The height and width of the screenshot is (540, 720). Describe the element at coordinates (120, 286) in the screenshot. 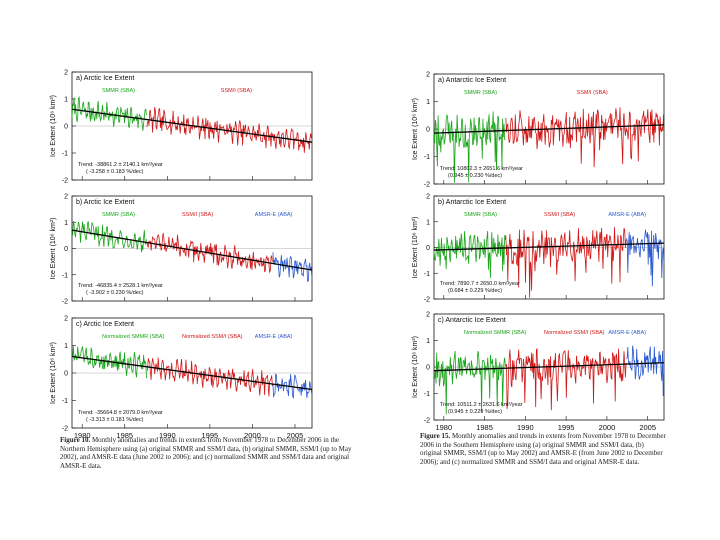

I see `trend-text: Trend: -46835.4 ± 2528.1 km²/year` at that location.